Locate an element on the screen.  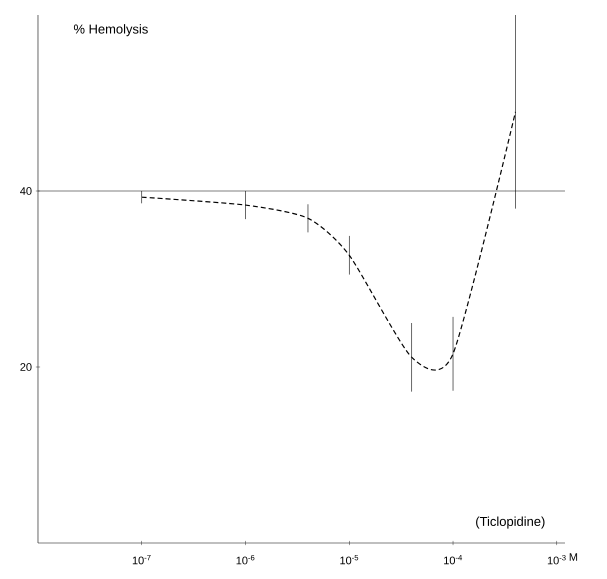
x-tick-label: 10$^{-4}$ is located at coordinates (453, 559).